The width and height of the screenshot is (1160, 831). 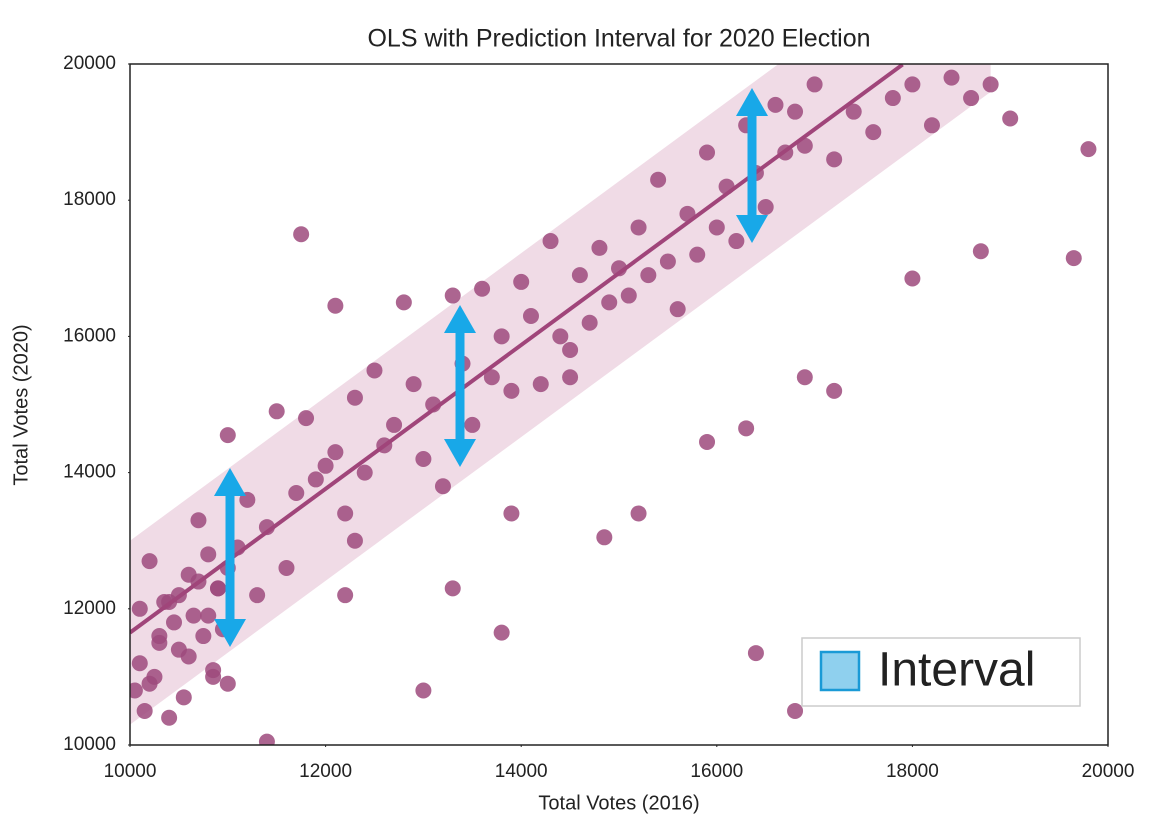 I want to click on y-tick-label: 20000, so click(x=89, y=63).